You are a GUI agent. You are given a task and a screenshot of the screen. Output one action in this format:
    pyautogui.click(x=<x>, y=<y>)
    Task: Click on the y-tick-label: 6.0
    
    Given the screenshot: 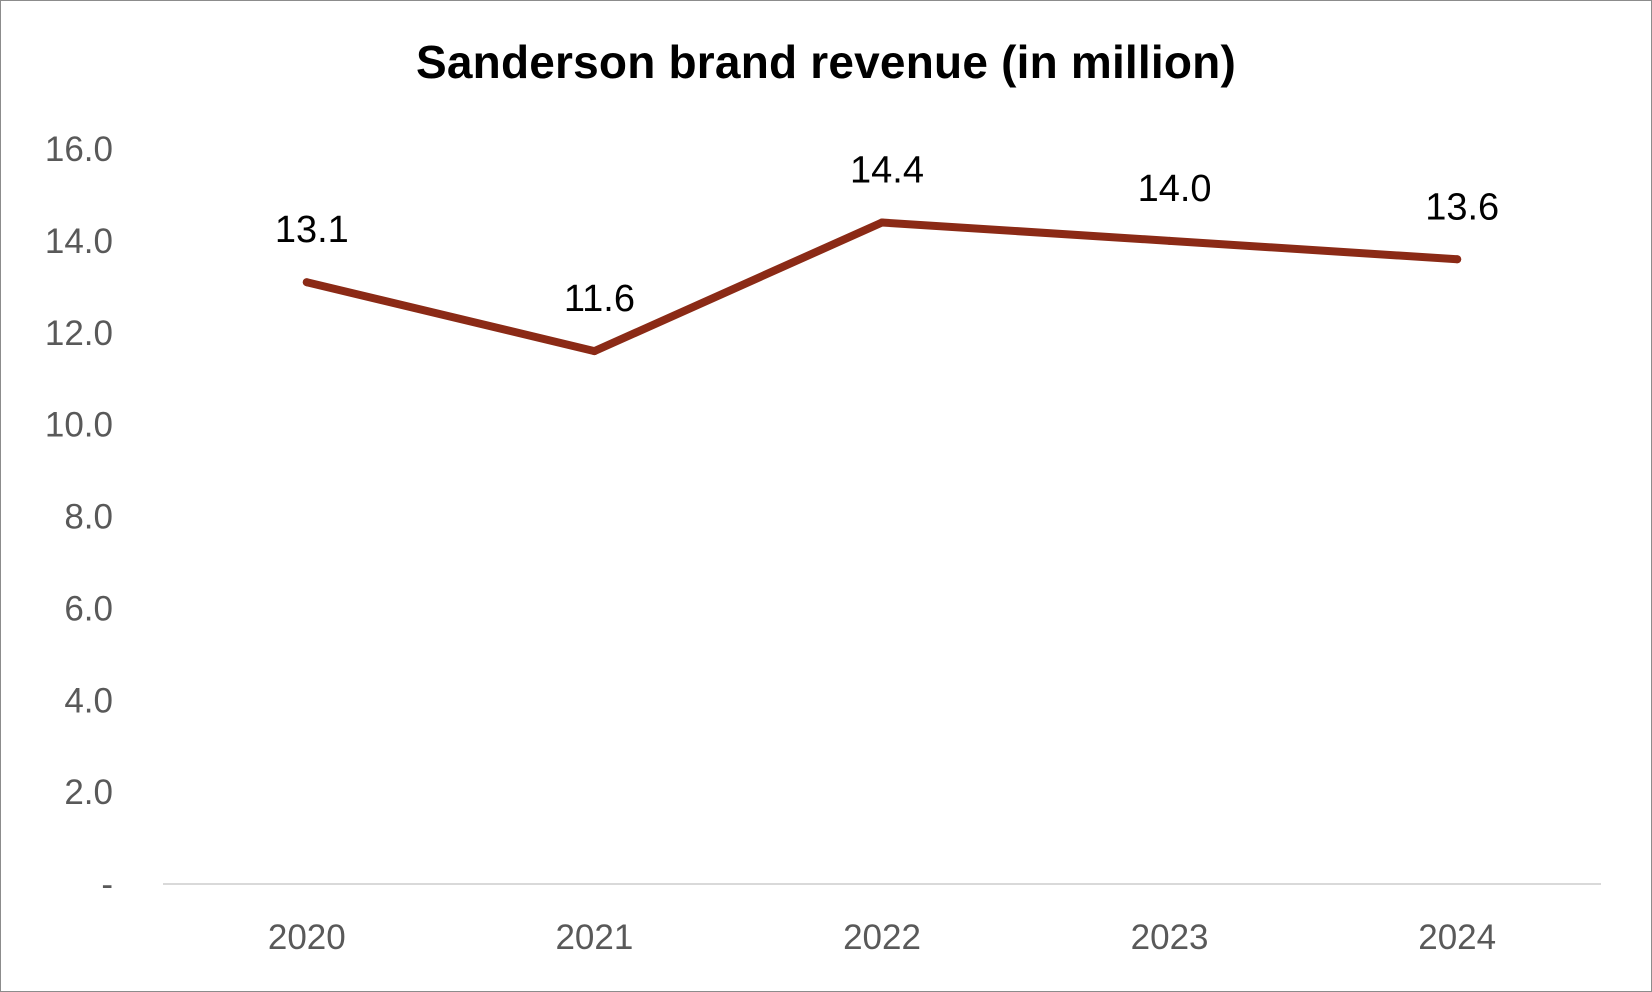 What is the action you would take?
    pyautogui.click(x=88, y=608)
    